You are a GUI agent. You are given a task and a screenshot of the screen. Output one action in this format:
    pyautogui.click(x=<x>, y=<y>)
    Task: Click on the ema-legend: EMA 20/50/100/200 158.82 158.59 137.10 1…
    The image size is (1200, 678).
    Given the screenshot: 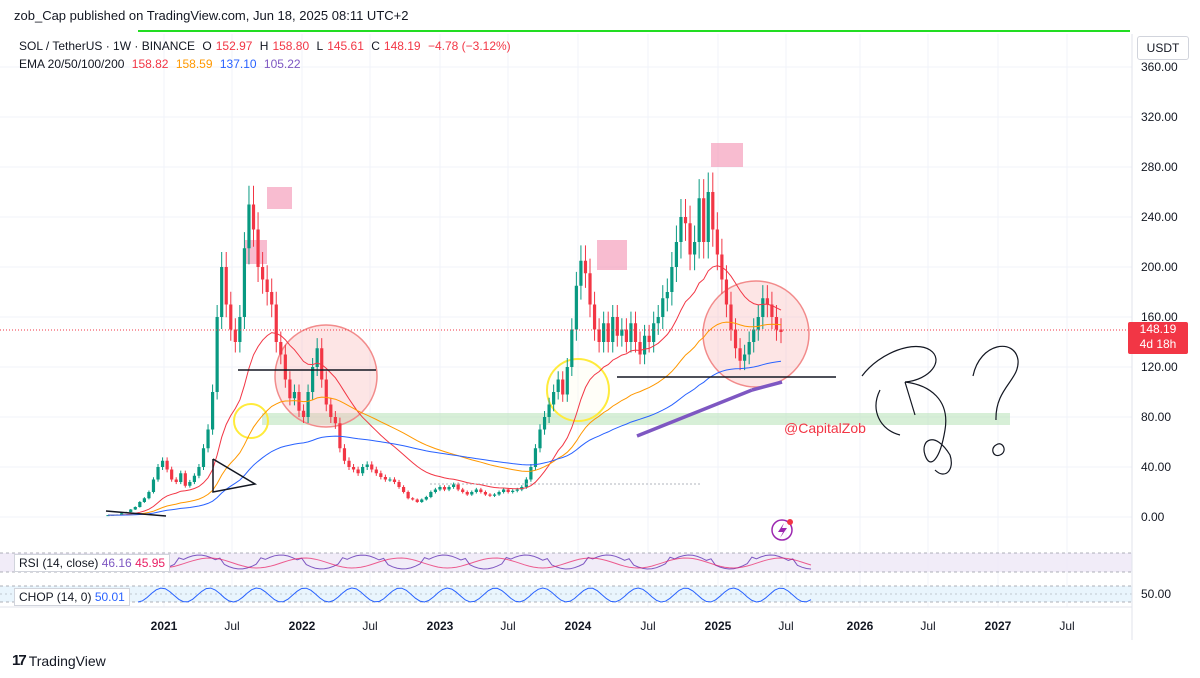 What is the action you would take?
    pyautogui.click(x=162, y=64)
    